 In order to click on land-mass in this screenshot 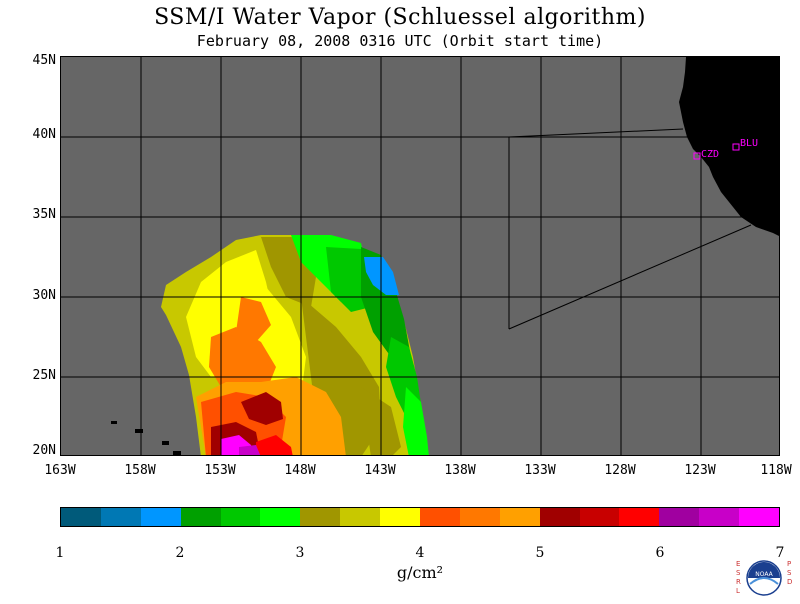, I will do `click(729, 146)`.